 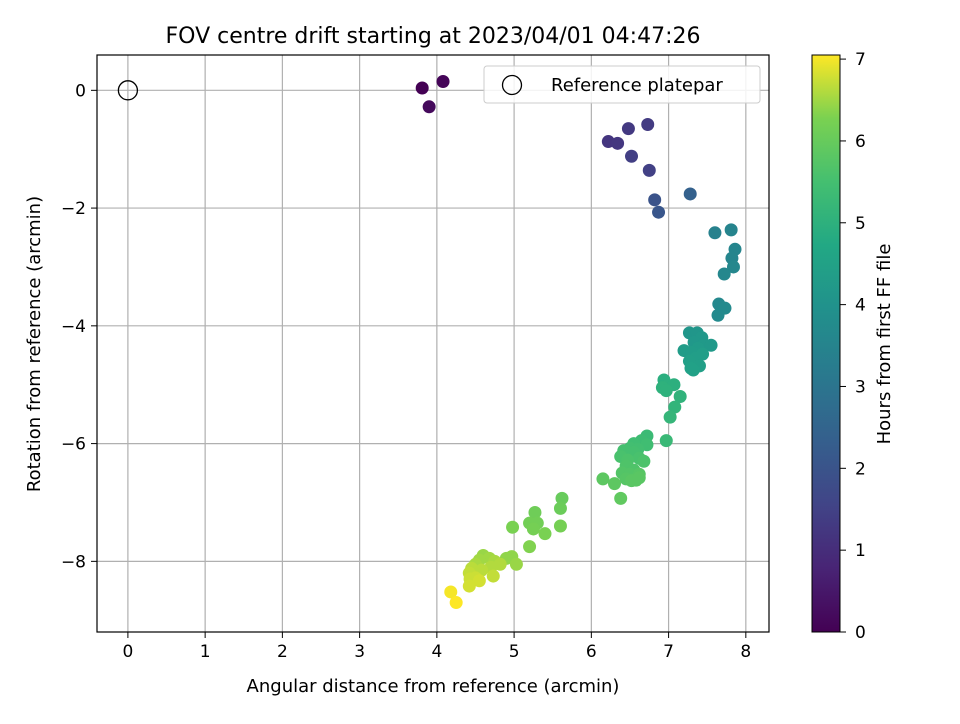 I want to click on y-tick-label: −8, so click(x=73, y=562).